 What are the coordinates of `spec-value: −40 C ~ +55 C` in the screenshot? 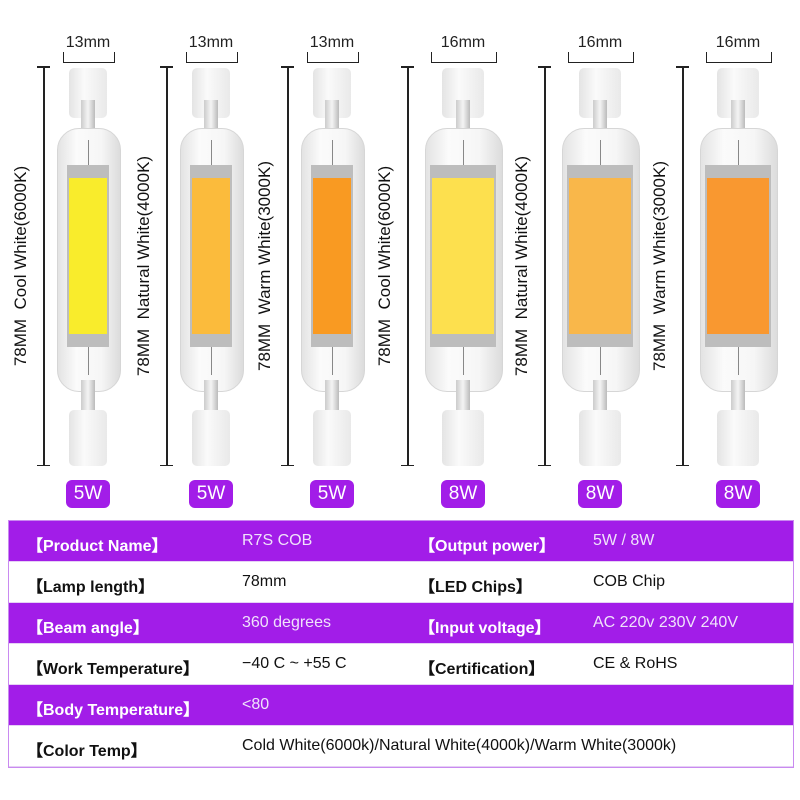 It's located at (294, 663).